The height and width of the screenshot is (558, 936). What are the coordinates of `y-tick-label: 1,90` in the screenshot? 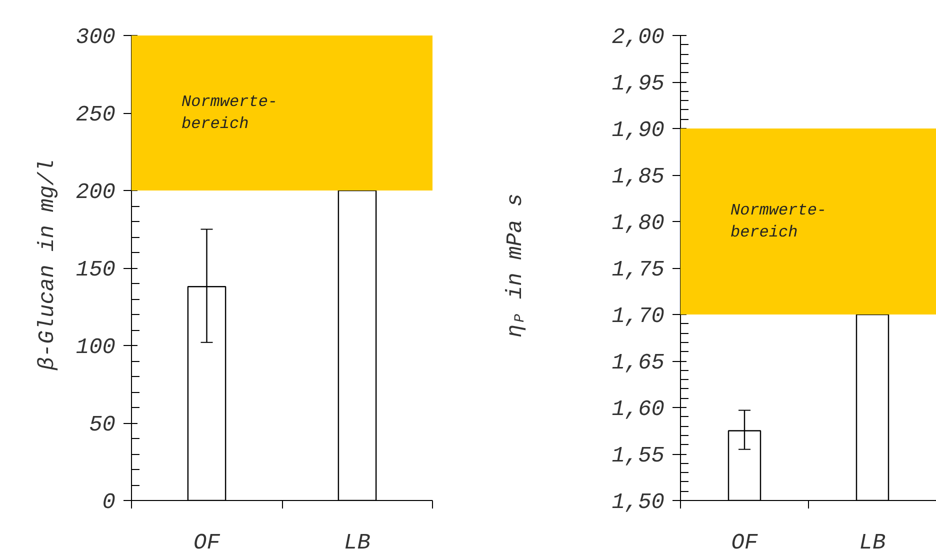 It's located at (638, 130).